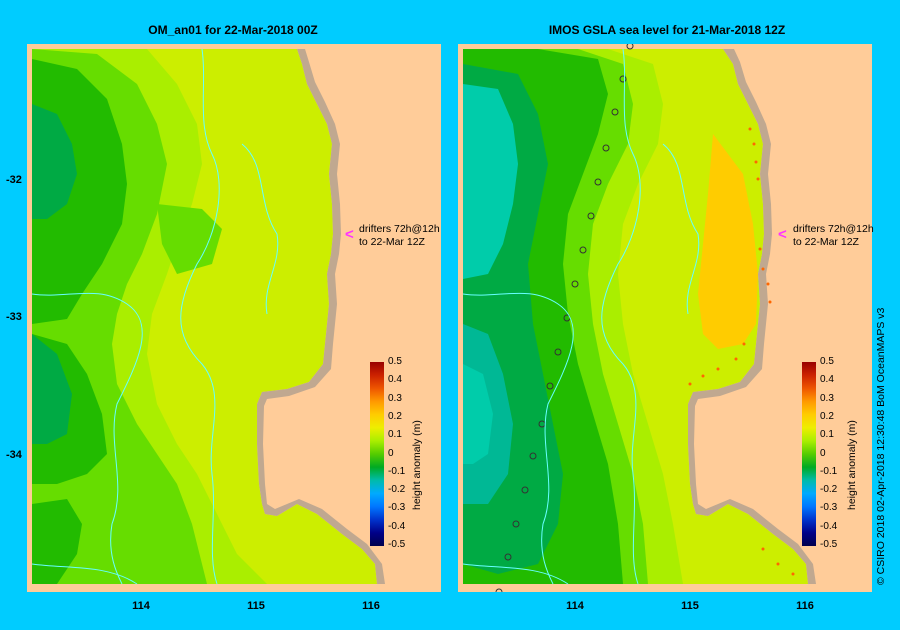  What do you see at coordinates (690, 606) in the screenshot?
I see `x-tick-label-right: 115` at bounding box center [690, 606].